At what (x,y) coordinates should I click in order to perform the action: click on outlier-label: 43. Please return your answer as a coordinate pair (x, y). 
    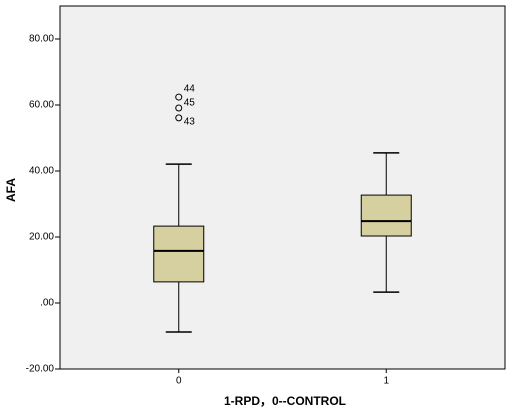
    Looking at the image, I should click on (190, 122).